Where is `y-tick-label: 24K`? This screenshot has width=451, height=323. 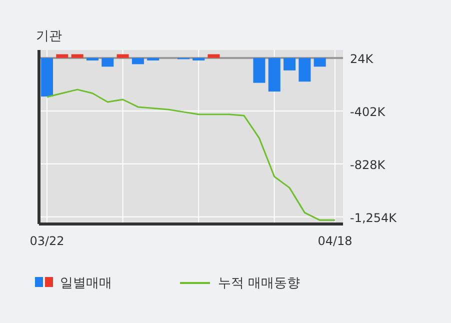
y-tick-label: 24K is located at coordinates (362, 59).